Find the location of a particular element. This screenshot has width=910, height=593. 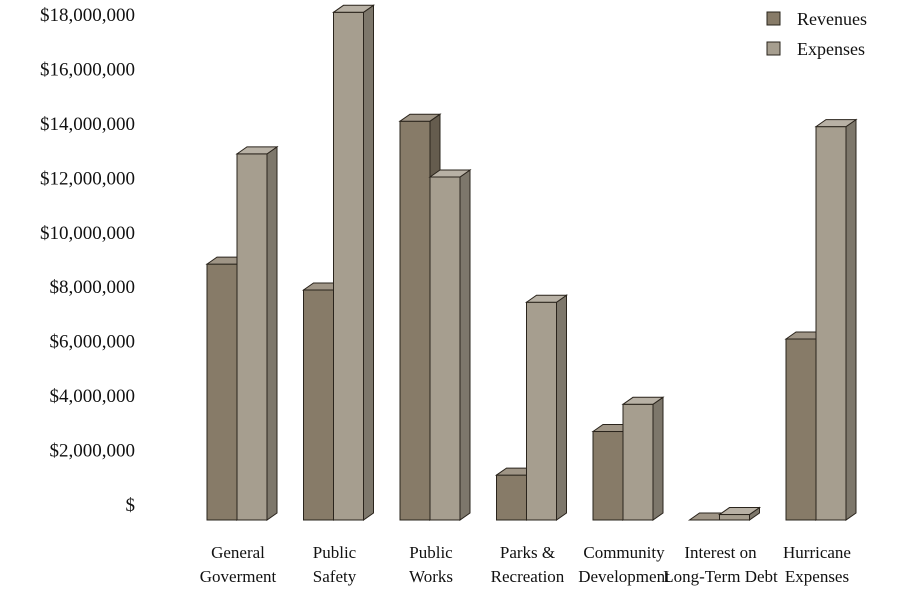

y-tick-label: $12,000,000 is located at coordinates (87, 178).